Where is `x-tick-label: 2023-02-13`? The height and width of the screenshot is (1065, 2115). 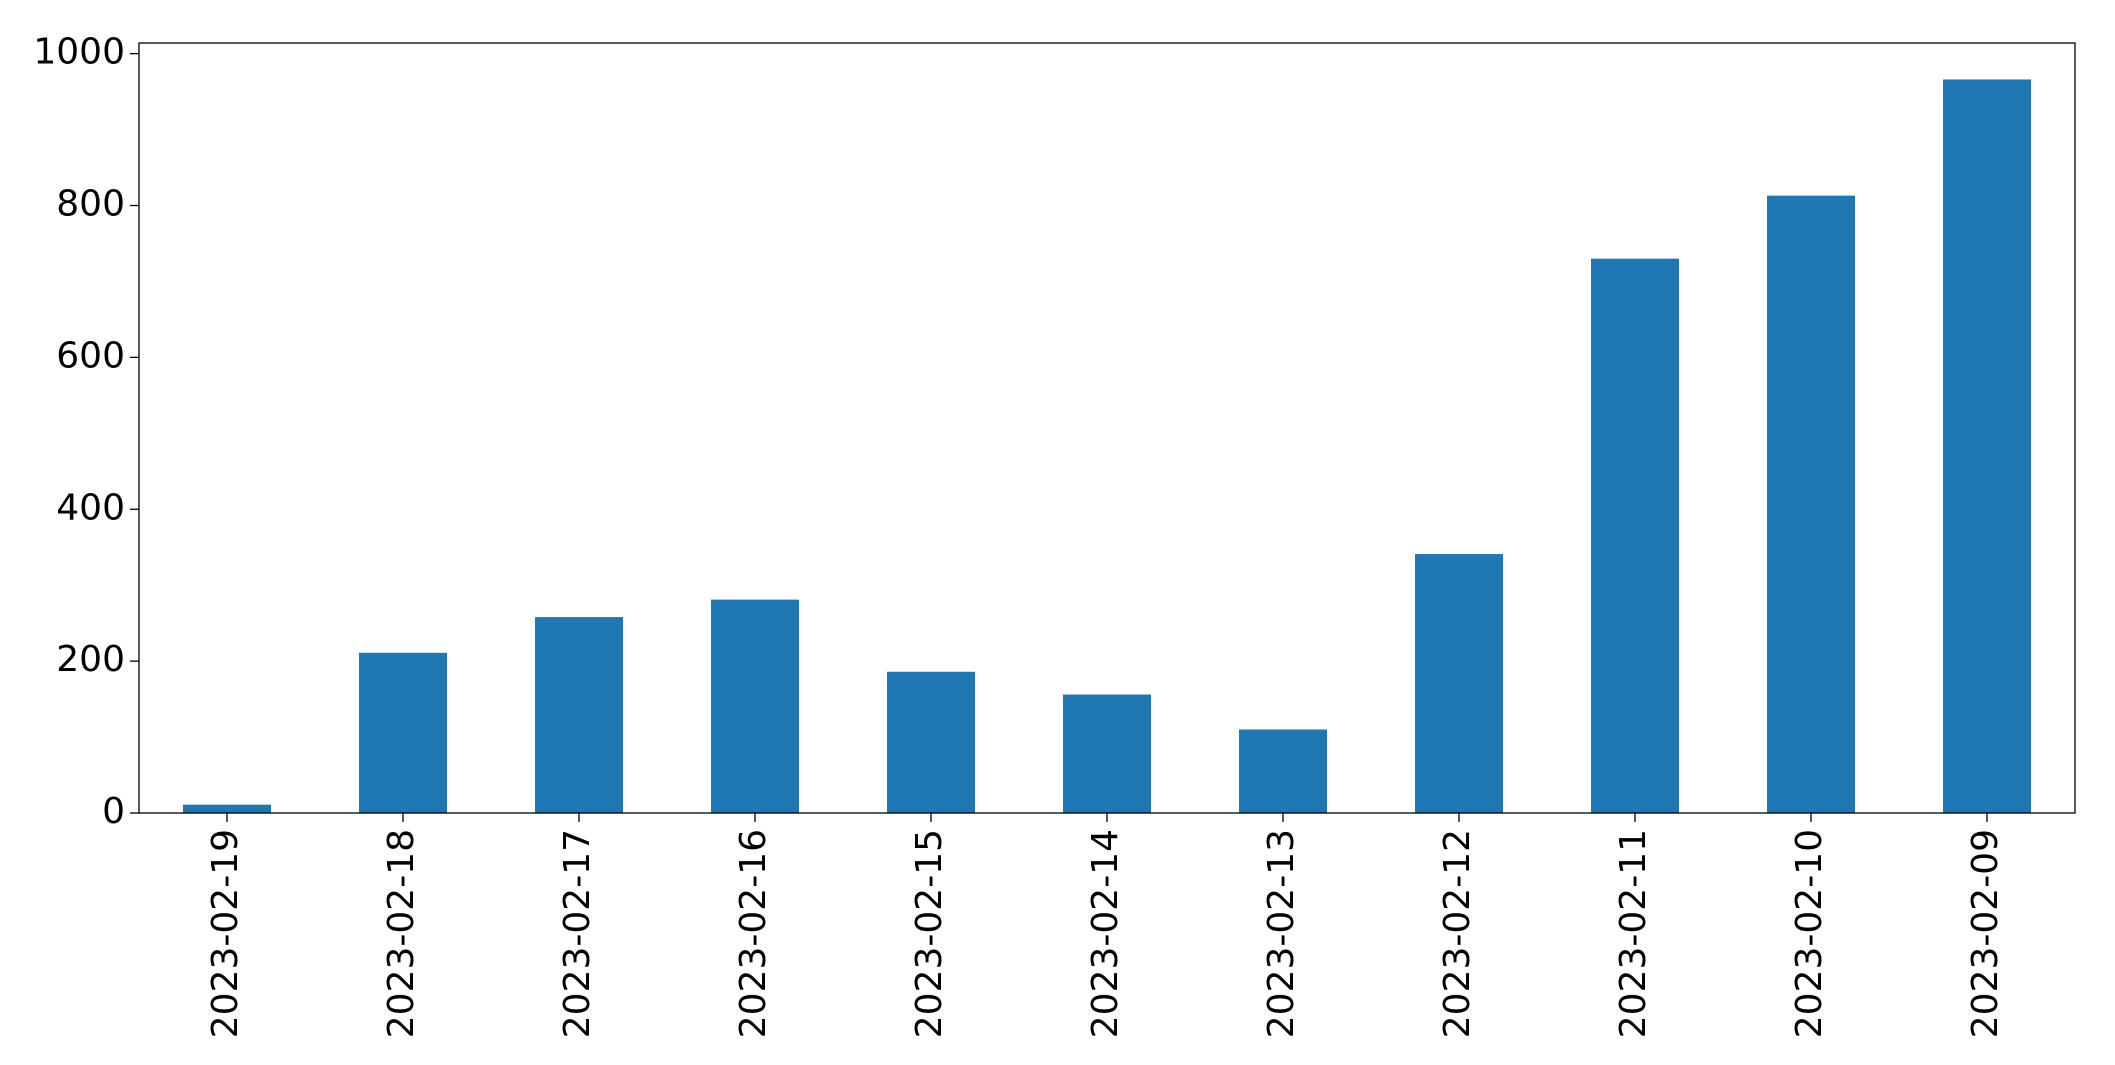 x-tick-label: 2023-02-13 is located at coordinates (1281, 933).